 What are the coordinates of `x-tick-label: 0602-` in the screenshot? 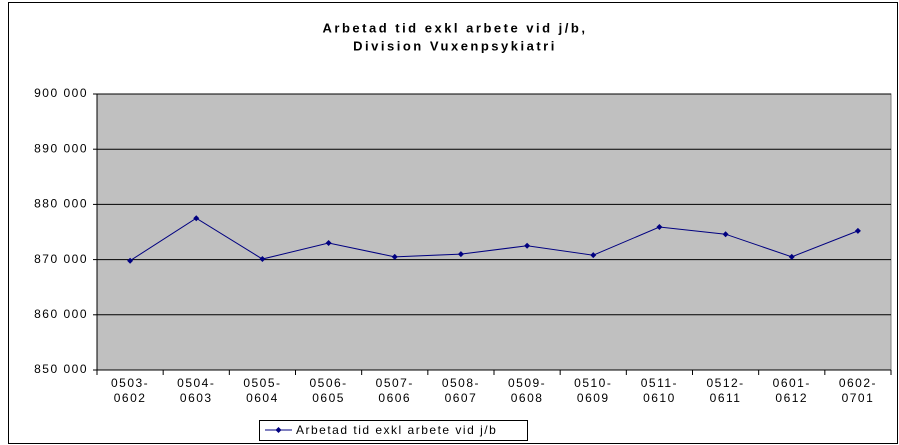 It's located at (858, 383).